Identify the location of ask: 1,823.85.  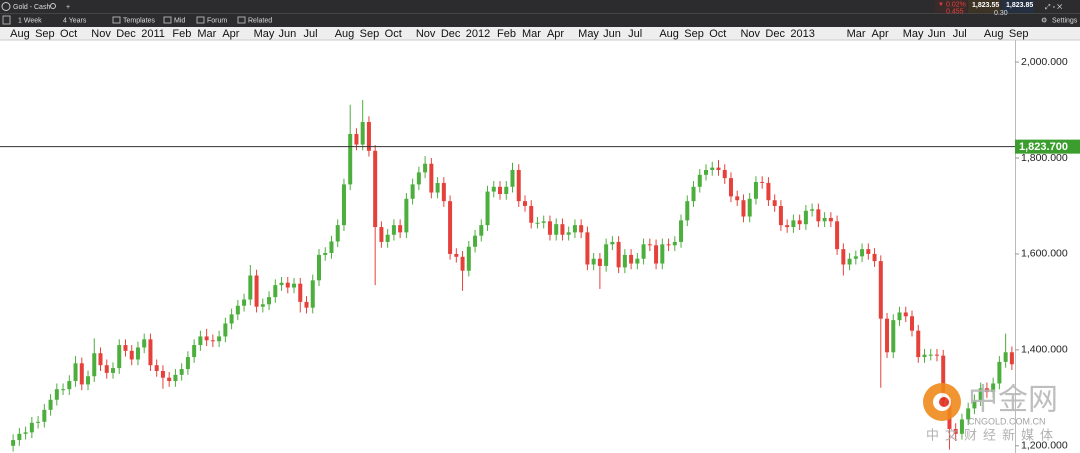
(1019, 5).